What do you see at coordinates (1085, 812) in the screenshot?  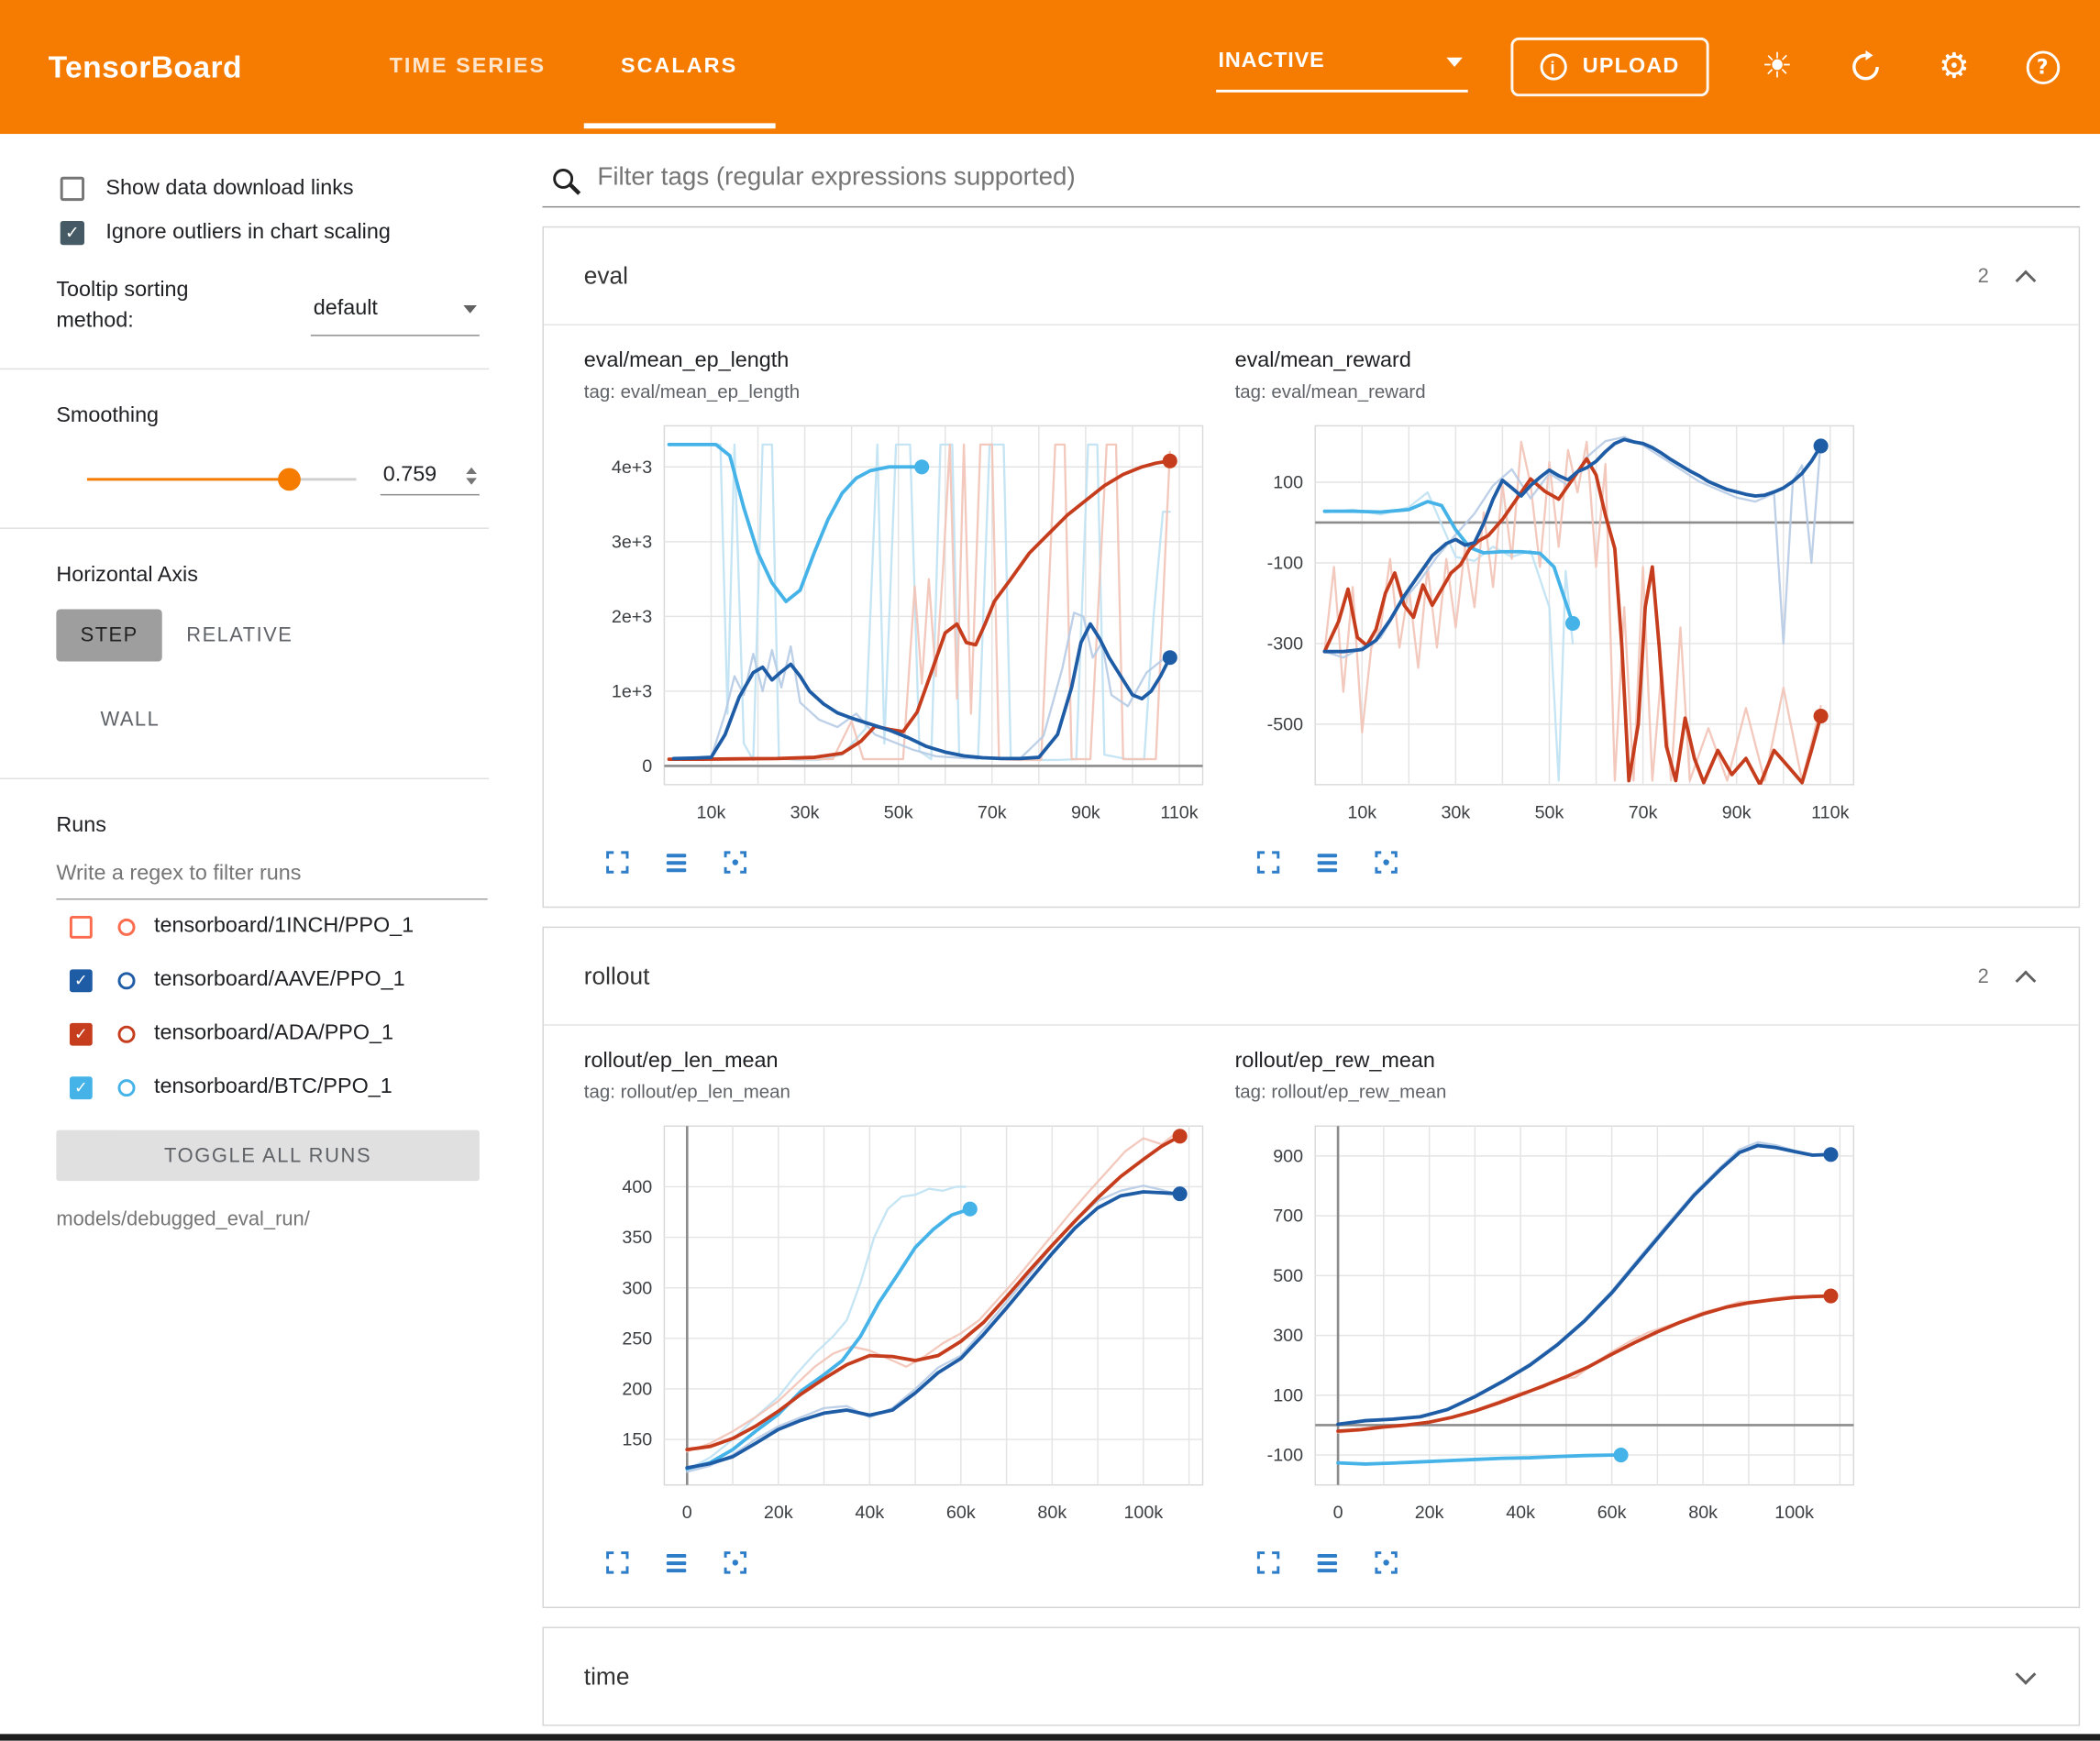 I see `svg-text: 90k` at bounding box center [1085, 812].